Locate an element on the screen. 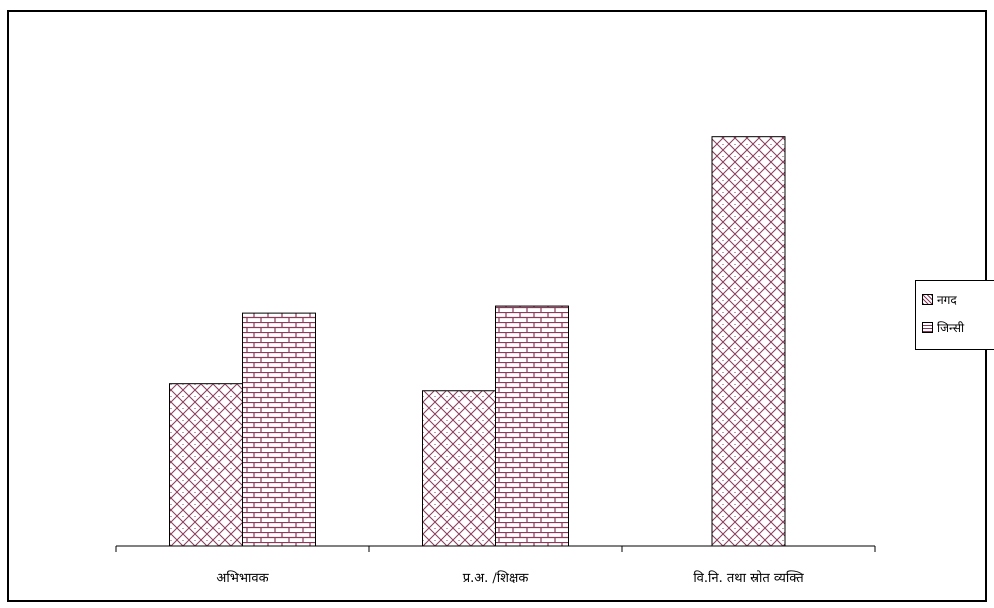 The width and height of the screenshot is (994, 608). legend-item-jinsi: जिन्सी is located at coordinates (943, 327).